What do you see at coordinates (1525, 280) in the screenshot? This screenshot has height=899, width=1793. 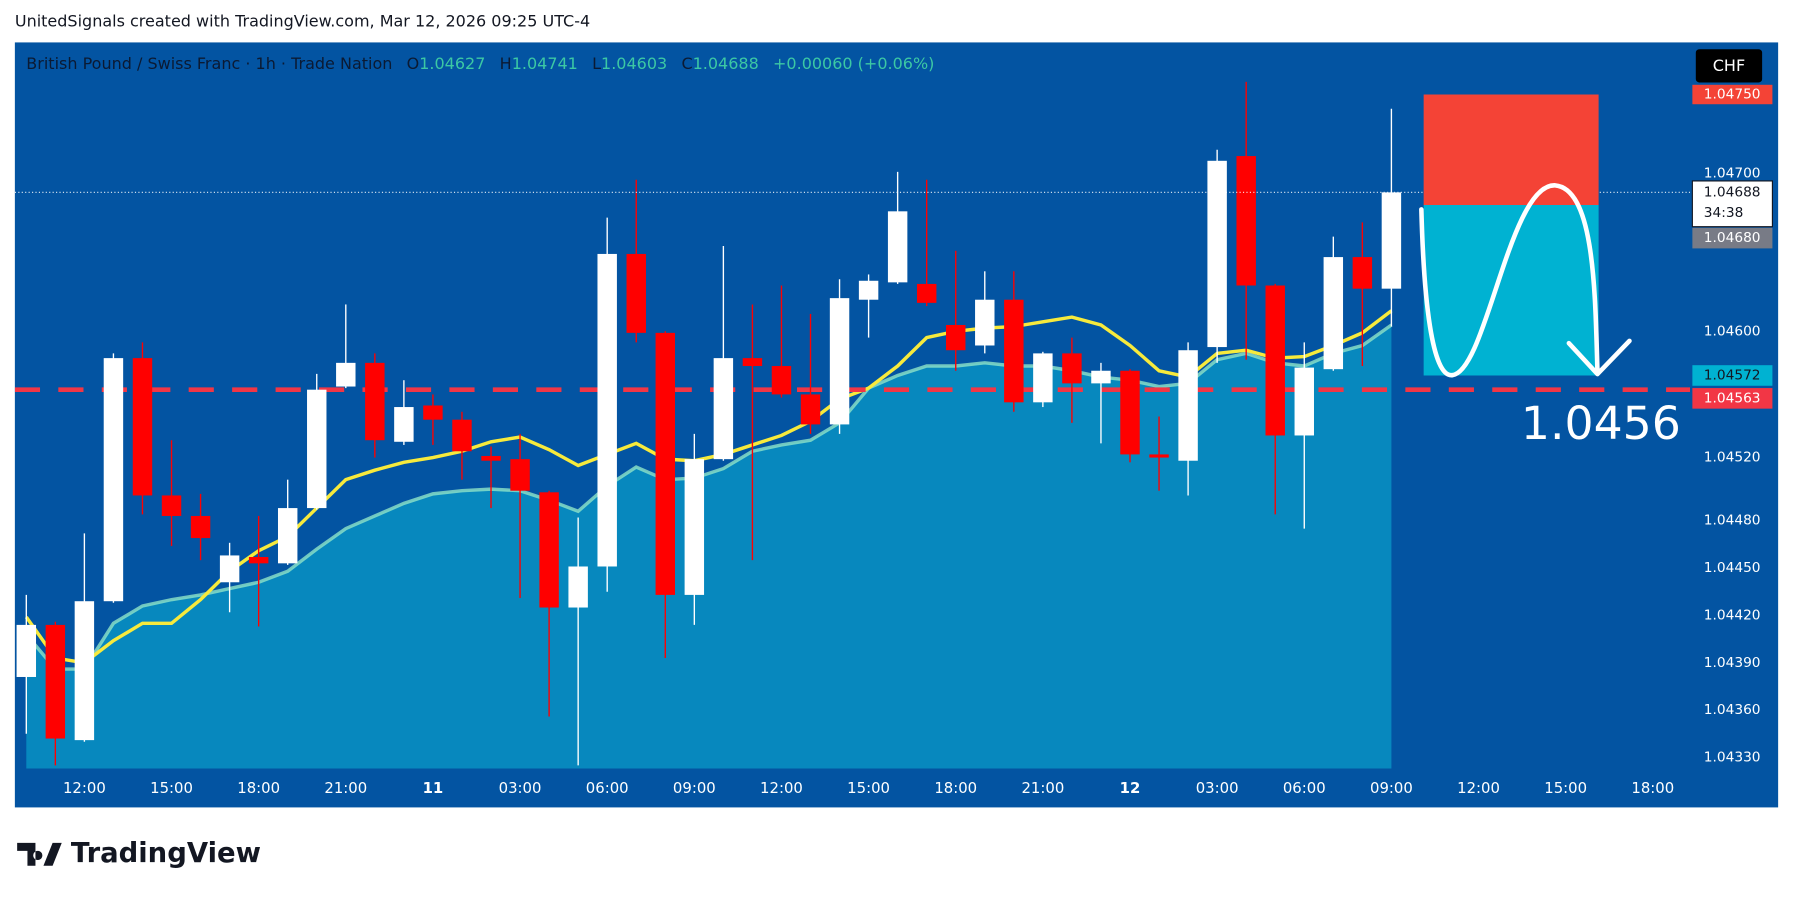 I see `drawn-arrow` at bounding box center [1525, 280].